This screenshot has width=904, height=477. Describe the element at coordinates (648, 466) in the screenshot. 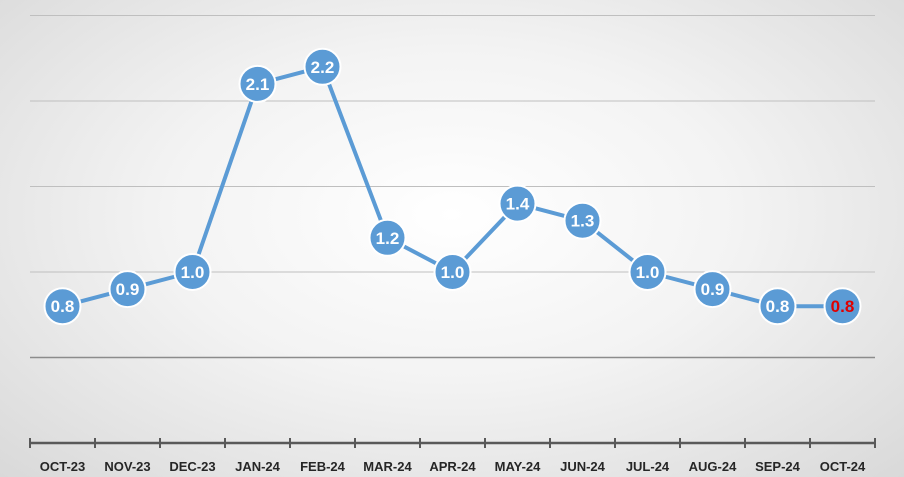

I see `x-tick-label: JUL-24` at that location.